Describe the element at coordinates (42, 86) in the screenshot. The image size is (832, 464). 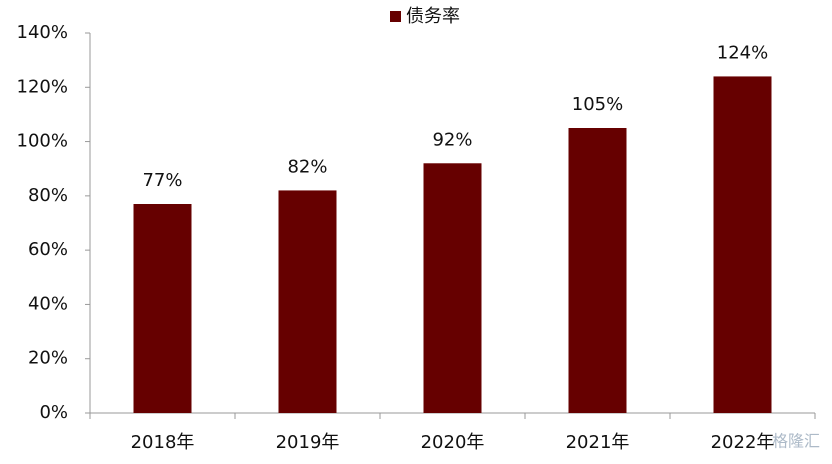
I see `y-tick-label: 120%` at that location.